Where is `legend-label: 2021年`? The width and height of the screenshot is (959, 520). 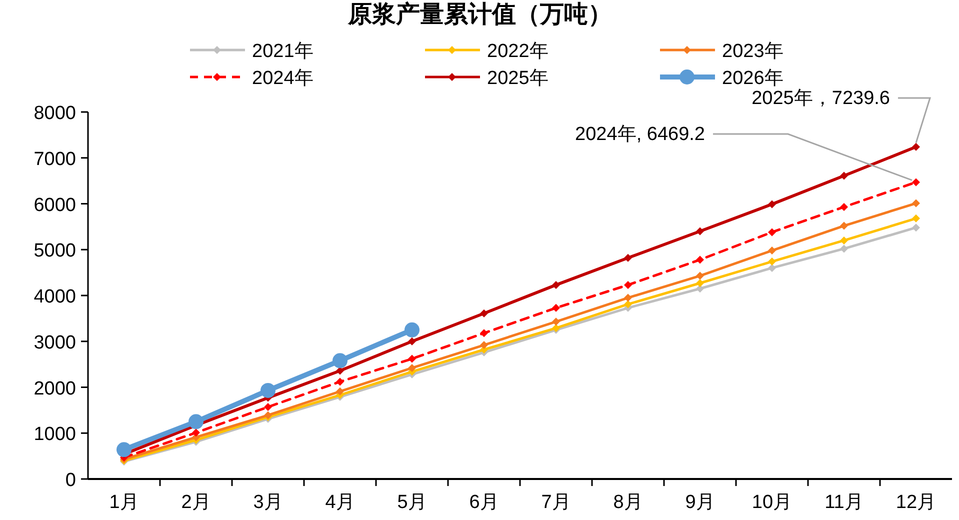 legend-label: 2021年 is located at coordinates (283, 51).